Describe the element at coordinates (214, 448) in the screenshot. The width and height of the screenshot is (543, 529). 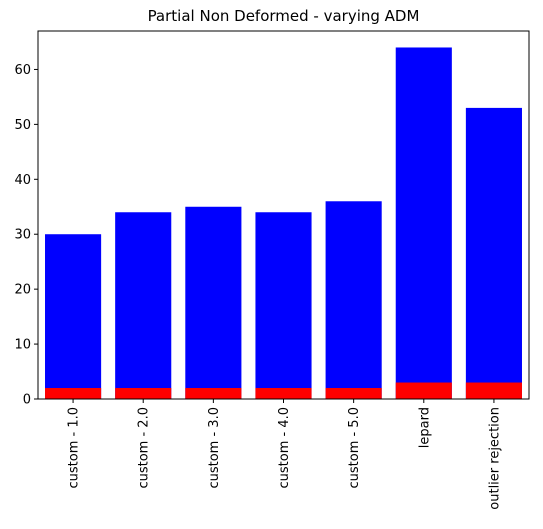
I see `x-tick-label: custom - 3.0` at that location.